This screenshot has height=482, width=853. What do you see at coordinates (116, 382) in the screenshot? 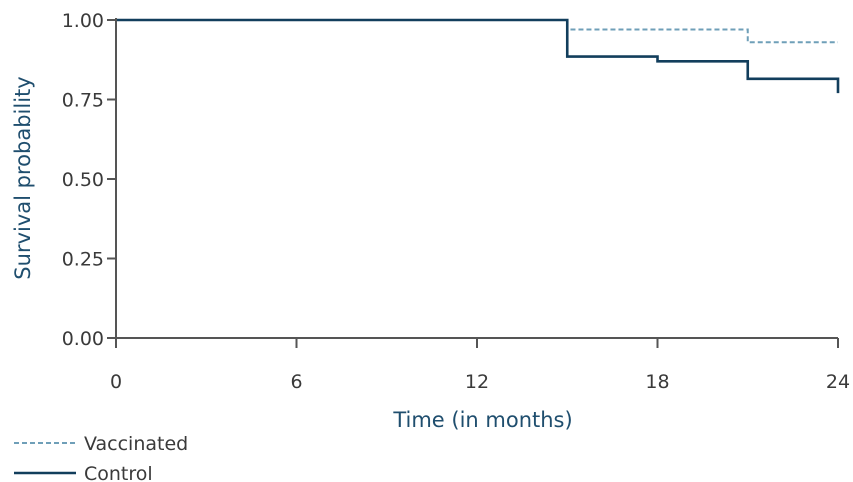
I see `x-tick-label: 0` at bounding box center [116, 382].